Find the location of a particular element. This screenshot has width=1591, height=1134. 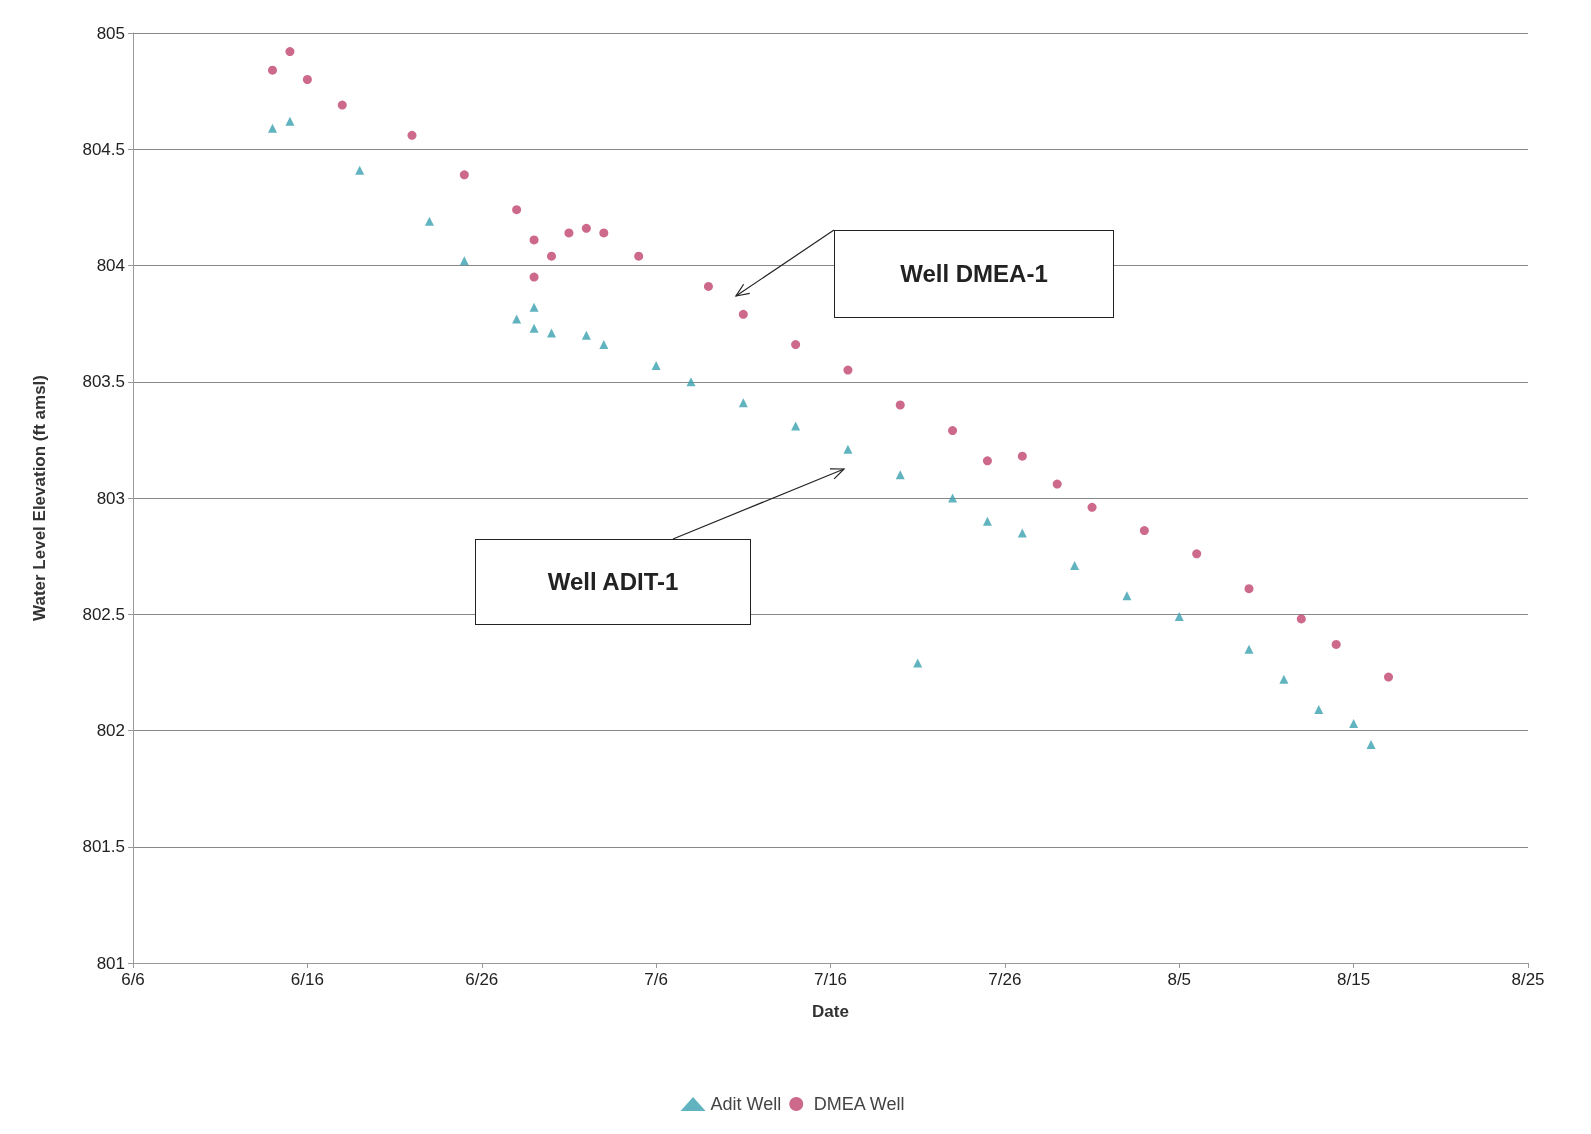

y-tick-label: 802 is located at coordinates (110, 730).